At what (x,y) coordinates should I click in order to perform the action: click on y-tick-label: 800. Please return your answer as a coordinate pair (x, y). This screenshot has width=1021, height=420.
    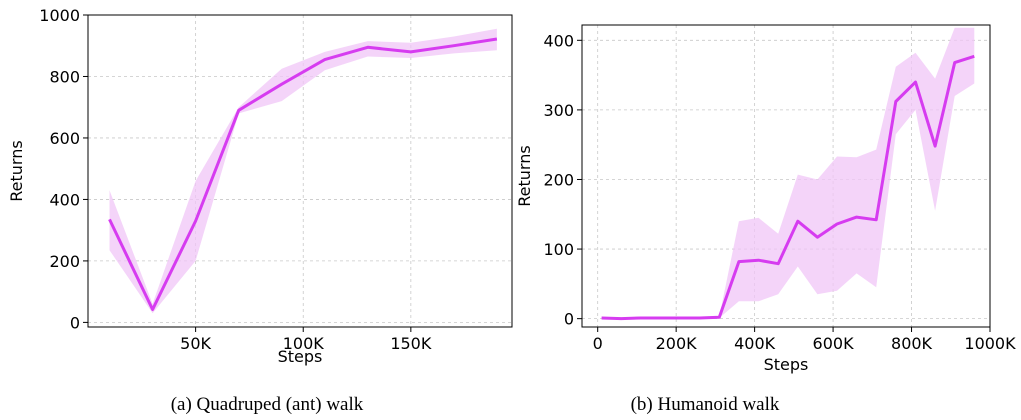
    Looking at the image, I should click on (64, 76).